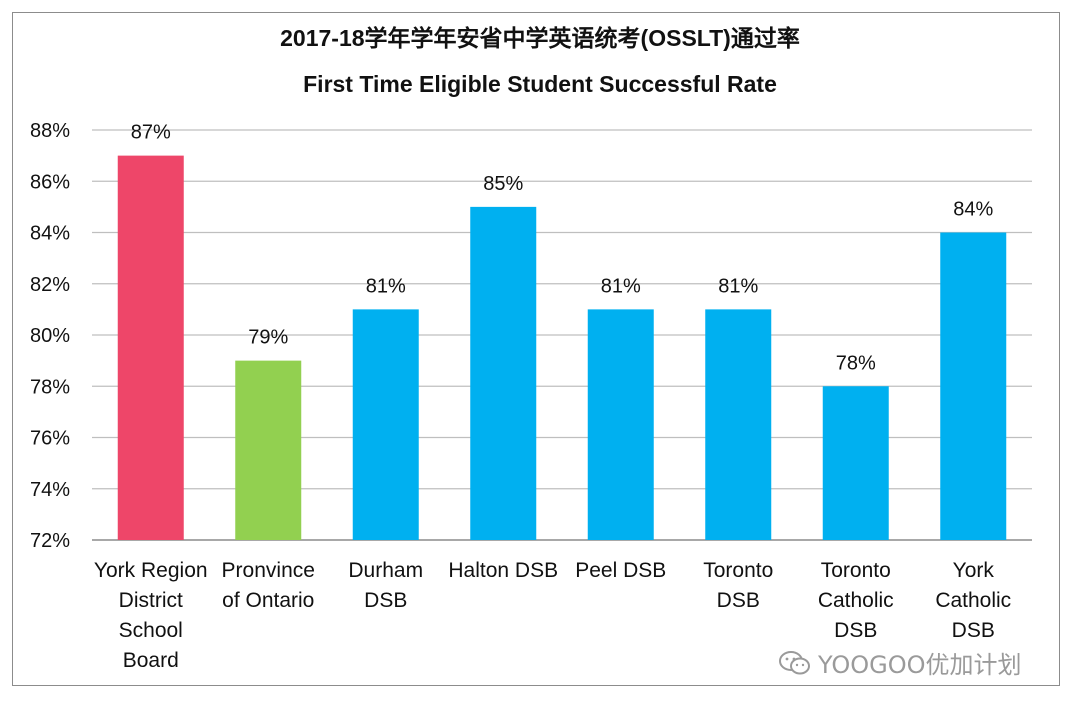 The image size is (1080, 708). What do you see at coordinates (973, 600) in the screenshot?
I see `x-tick-label: York Catholic DSB` at bounding box center [973, 600].